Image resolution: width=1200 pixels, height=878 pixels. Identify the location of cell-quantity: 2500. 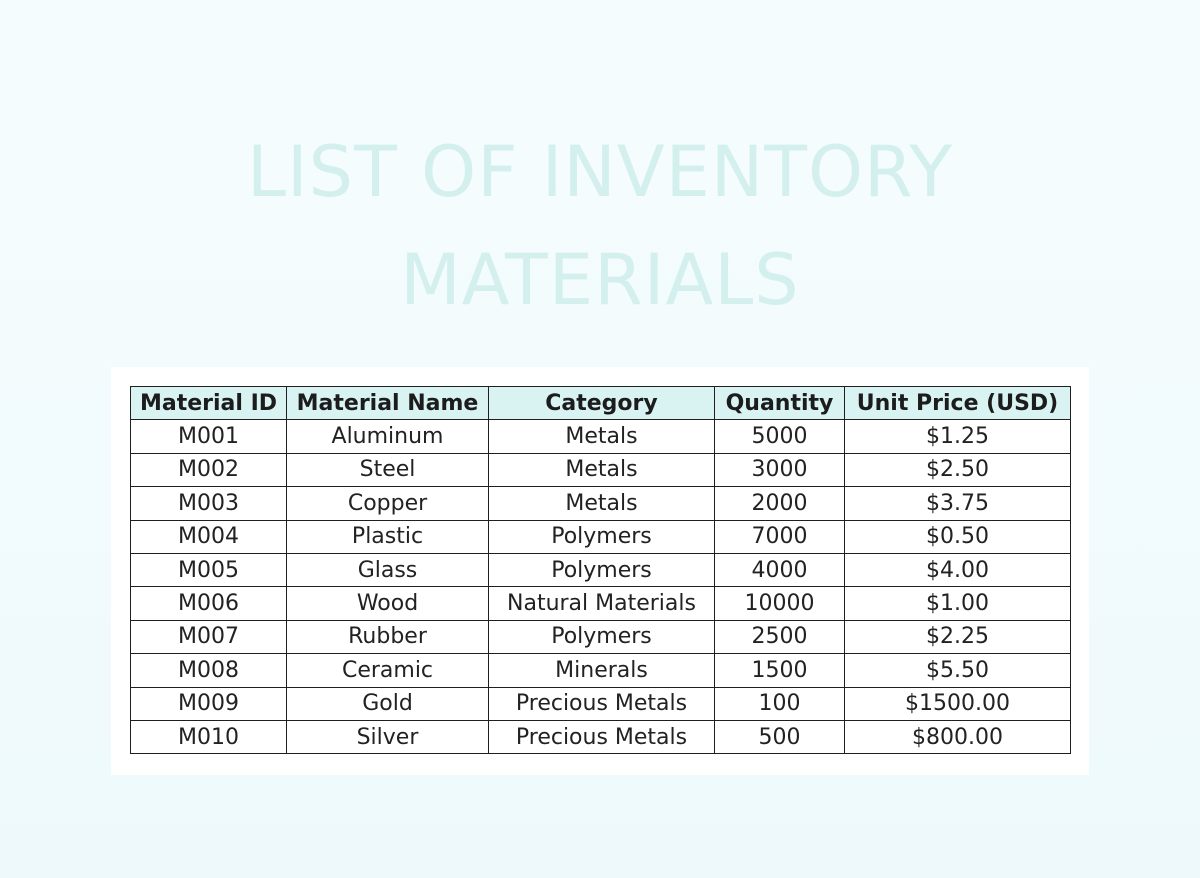
(779, 637).